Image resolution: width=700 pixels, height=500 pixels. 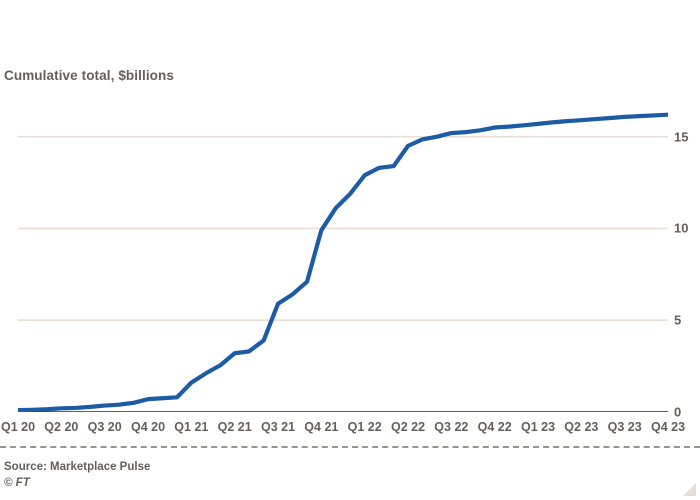 I want to click on y-axis-label: 5, so click(x=678, y=320).